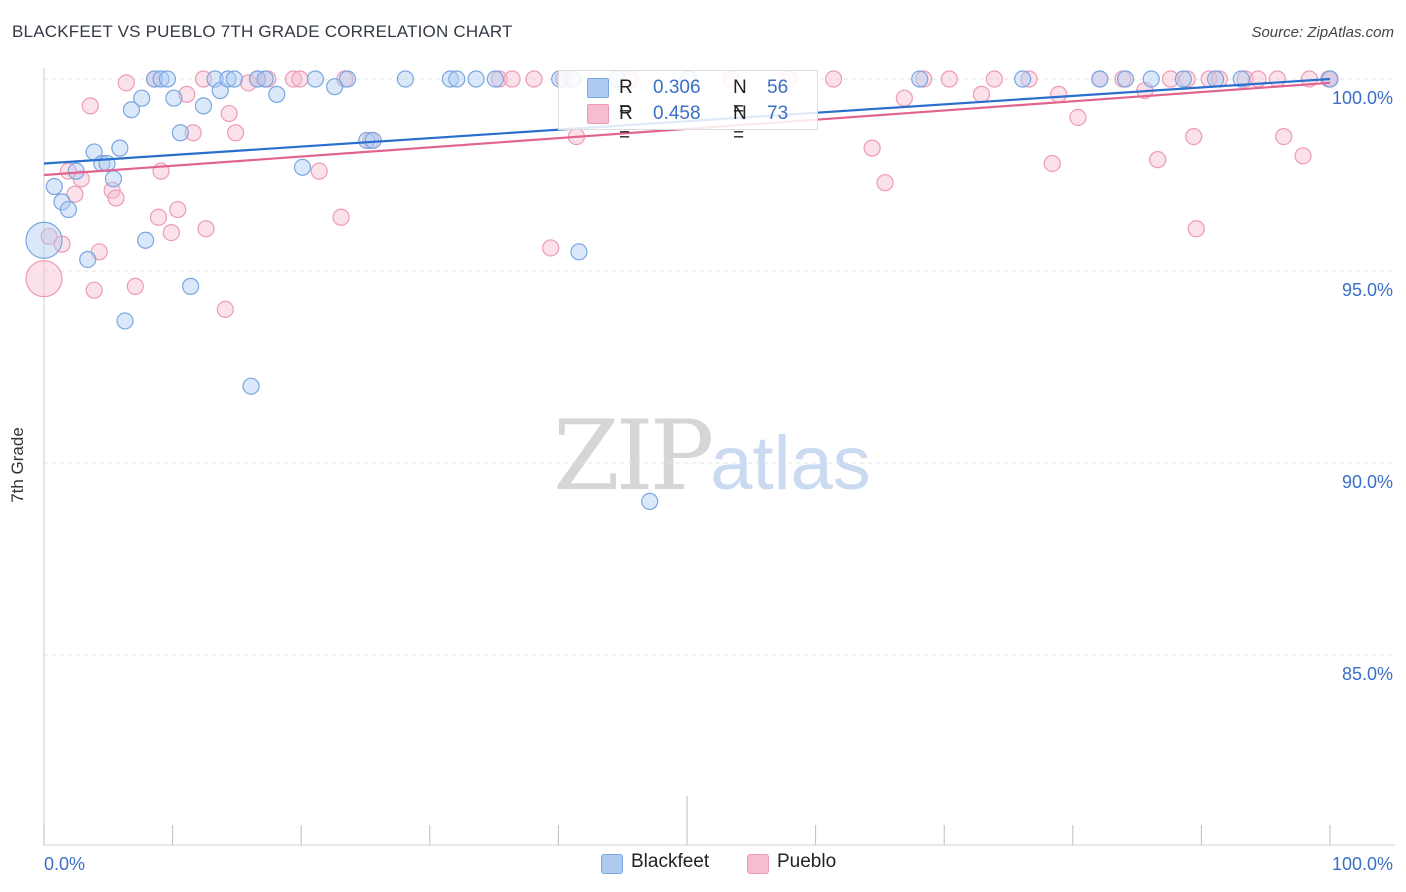  What do you see at coordinates (1367, 674) in the screenshot?
I see `y-tick-label-3: 85.0%` at bounding box center [1367, 674].